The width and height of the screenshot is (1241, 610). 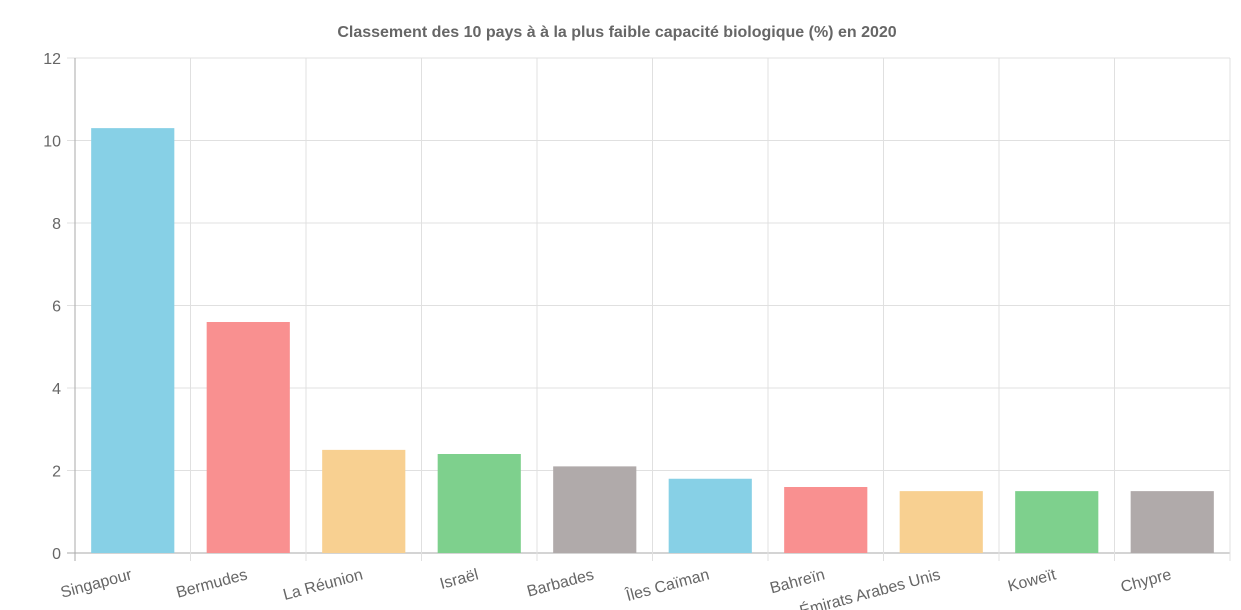 I want to click on y-tick-label: 12, so click(x=52, y=59).